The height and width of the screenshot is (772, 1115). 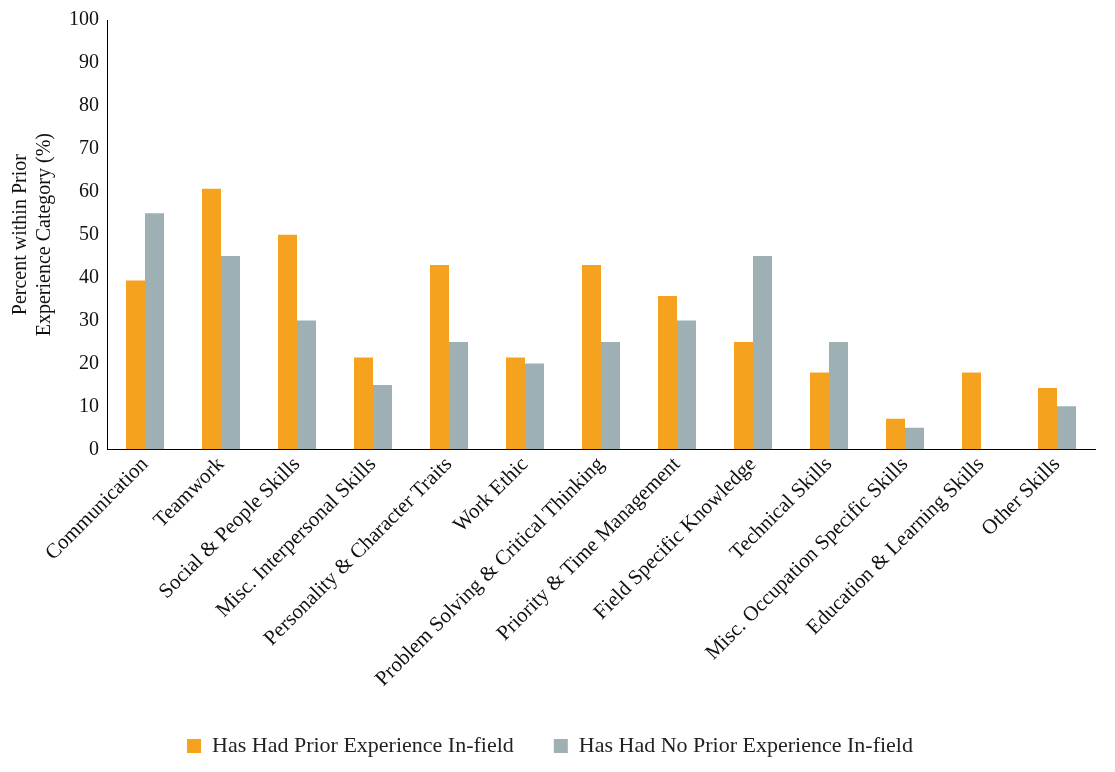 I want to click on y-tick-label: 100, so click(x=84, y=18).